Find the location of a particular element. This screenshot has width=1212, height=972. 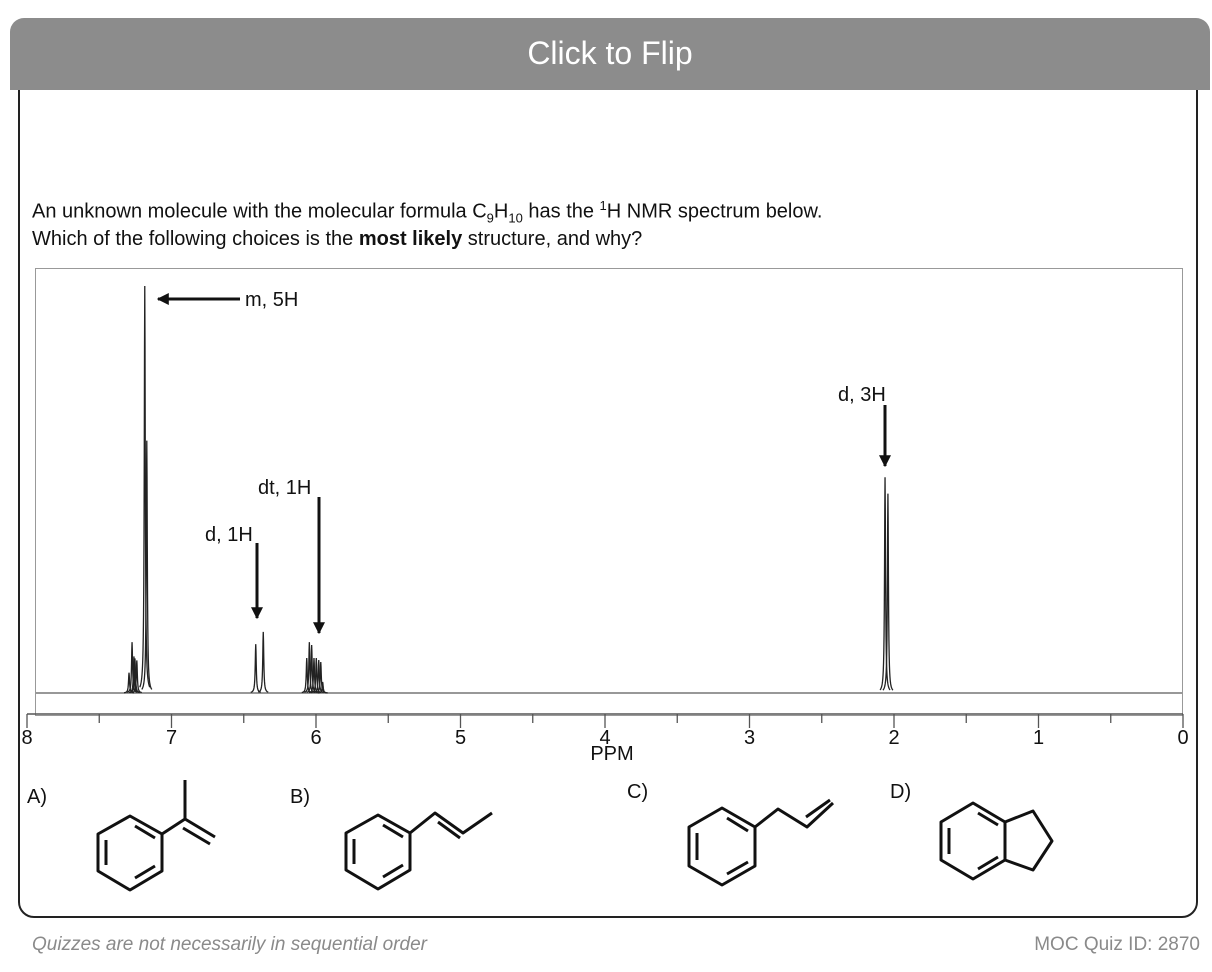

x-axis-label: PPM is located at coordinates (611, 754).